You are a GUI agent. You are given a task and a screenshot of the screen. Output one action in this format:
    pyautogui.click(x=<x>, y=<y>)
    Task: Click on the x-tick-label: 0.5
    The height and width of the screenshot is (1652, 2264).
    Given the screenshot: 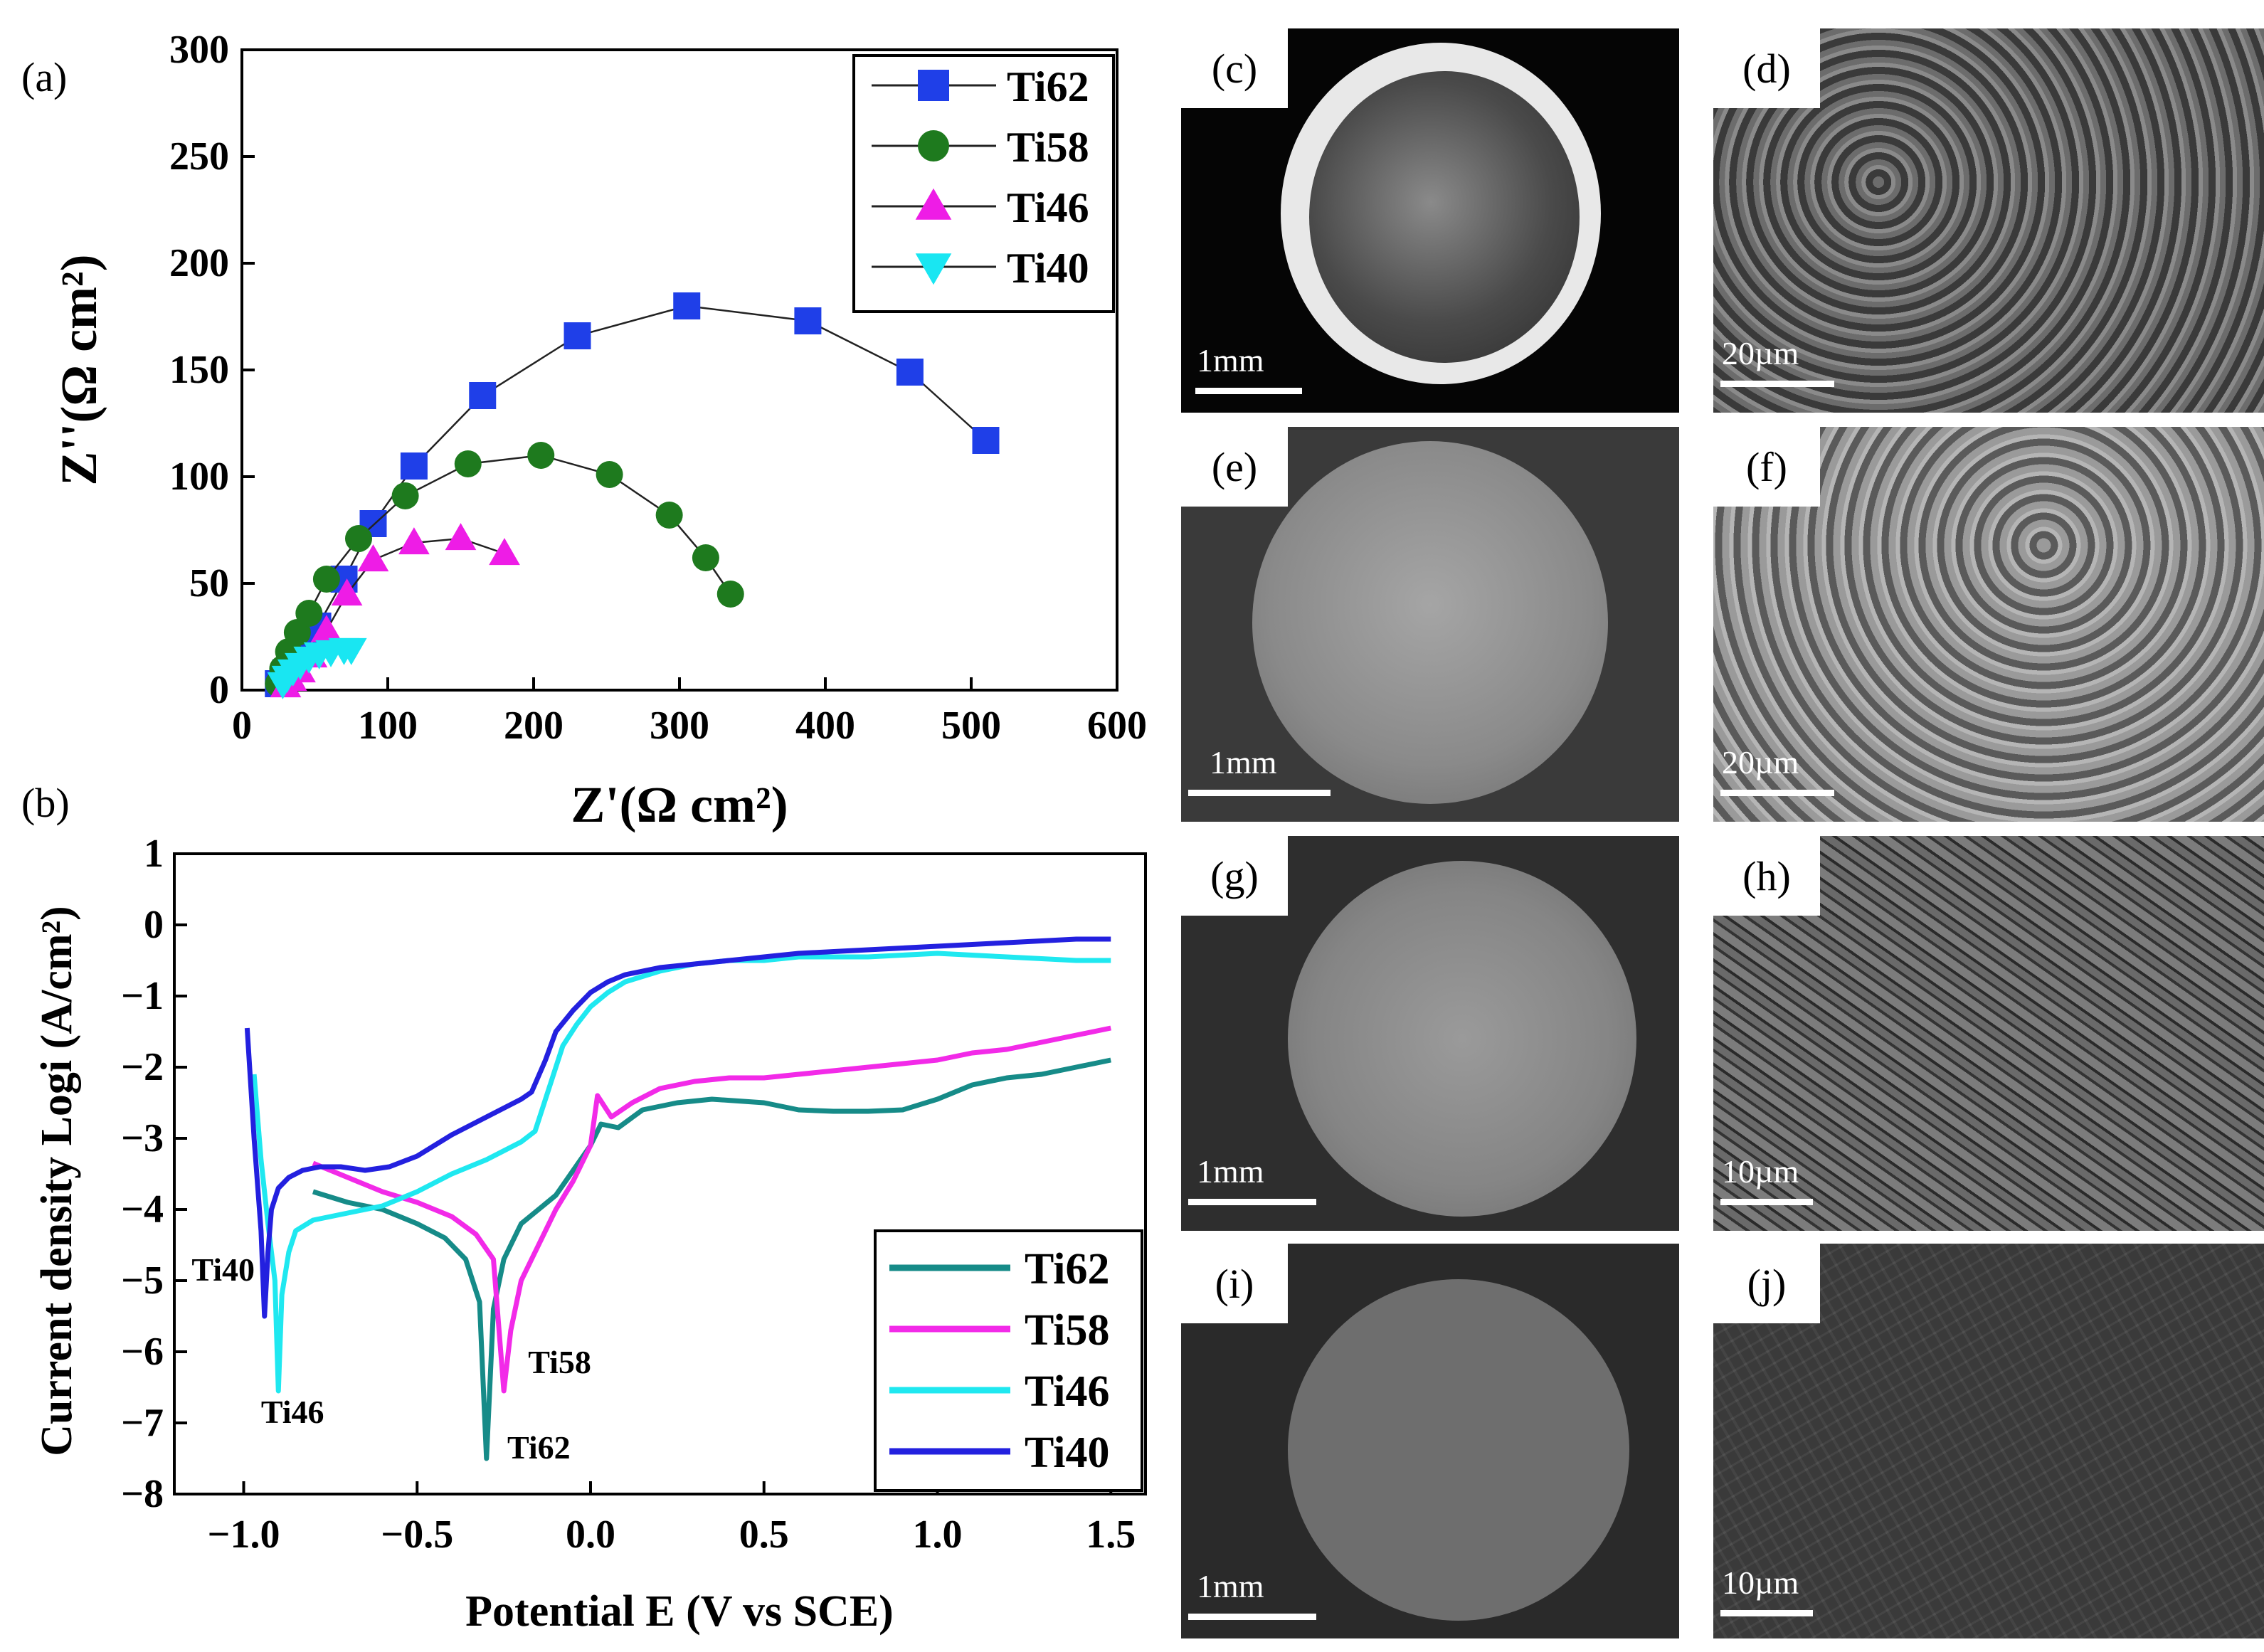 What is the action you would take?
    pyautogui.click(x=764, y=1535)
    